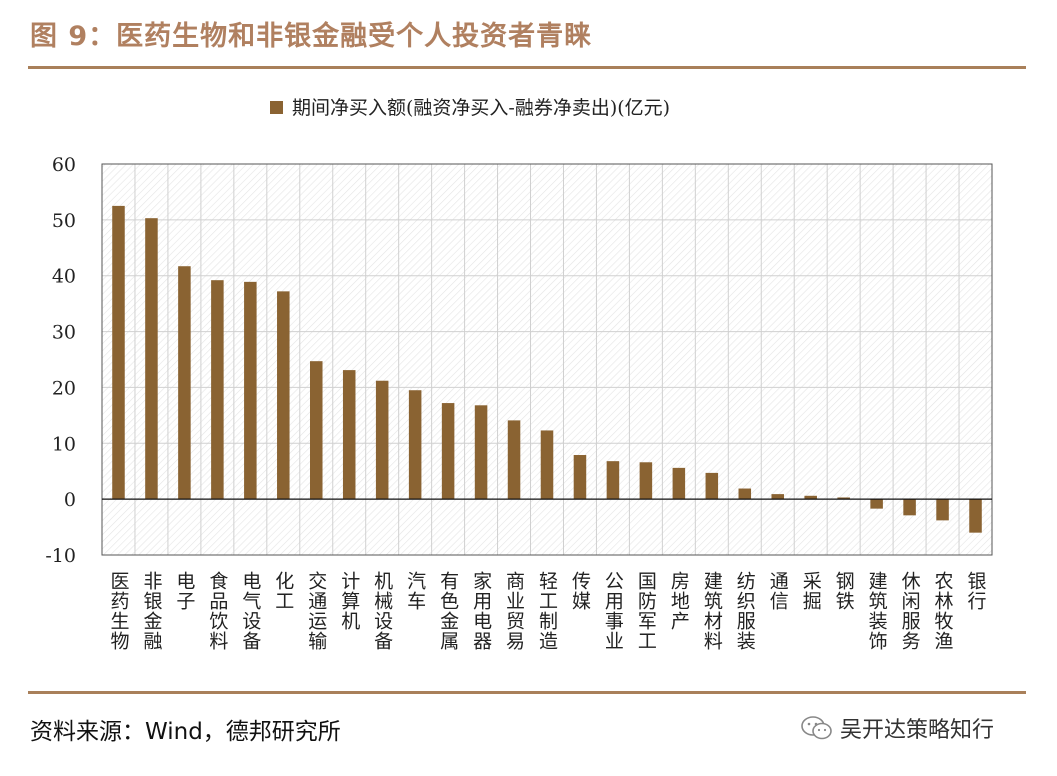 The image size is (1057, 776). What do you see at coordinates (613, 611) in the screenshot?
I see `x-tick-label: 公用事业` at bounding box center [613, 611].